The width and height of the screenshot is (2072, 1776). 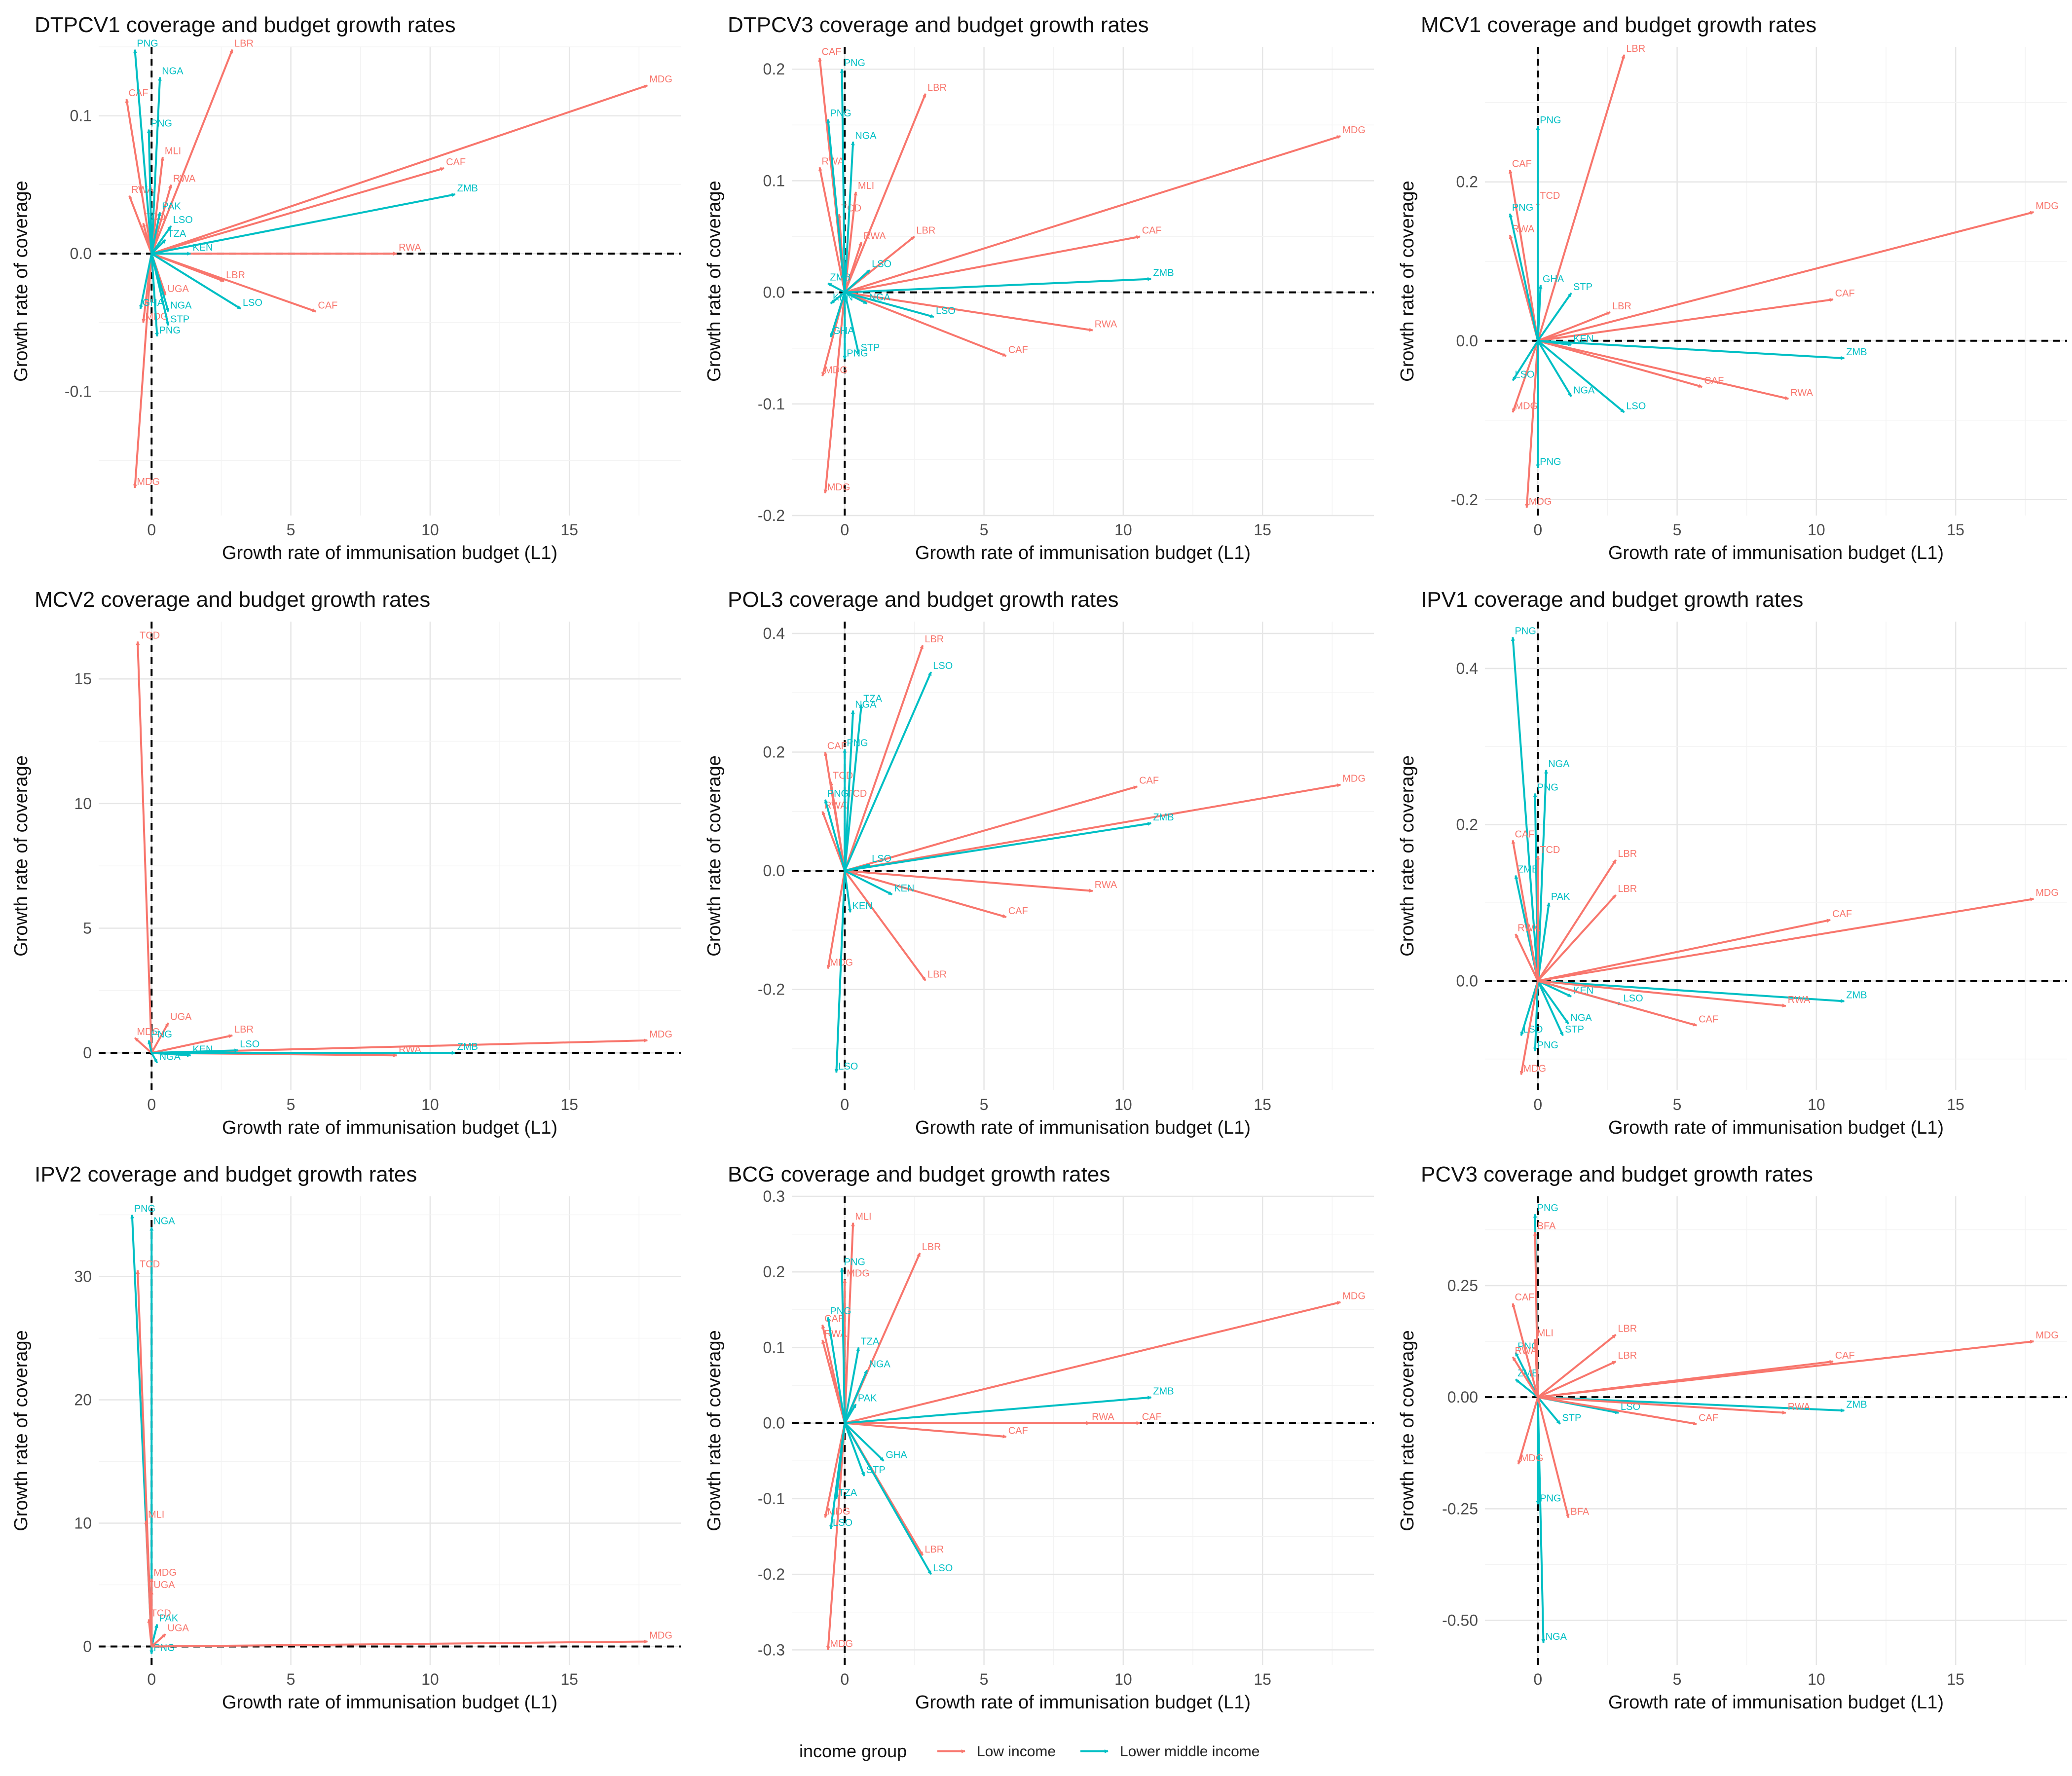 What do you see at coordinates (1460, 1621) in the screenshot?
I see `y-tick-label: -0.50` at bounding box center [1460, 1621].